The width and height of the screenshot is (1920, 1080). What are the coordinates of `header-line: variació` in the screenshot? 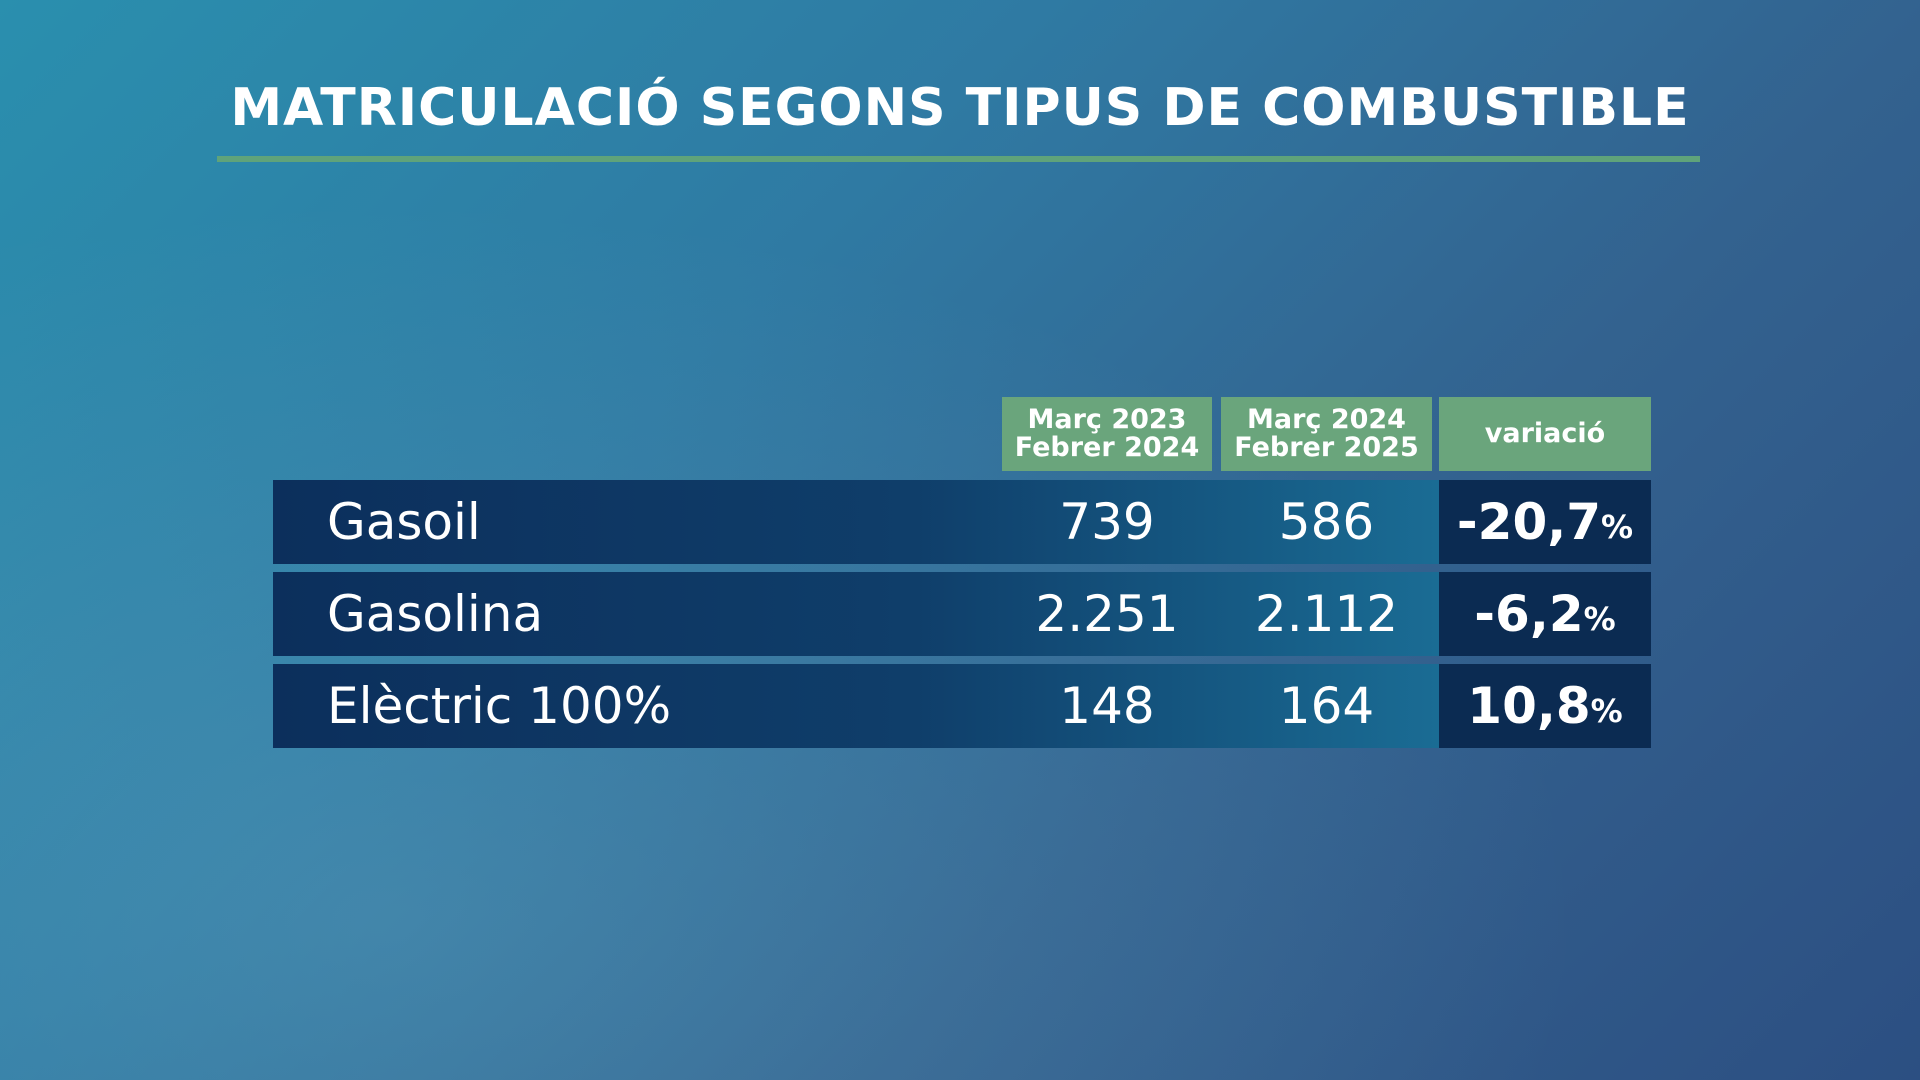 It's located at (1545, 433).